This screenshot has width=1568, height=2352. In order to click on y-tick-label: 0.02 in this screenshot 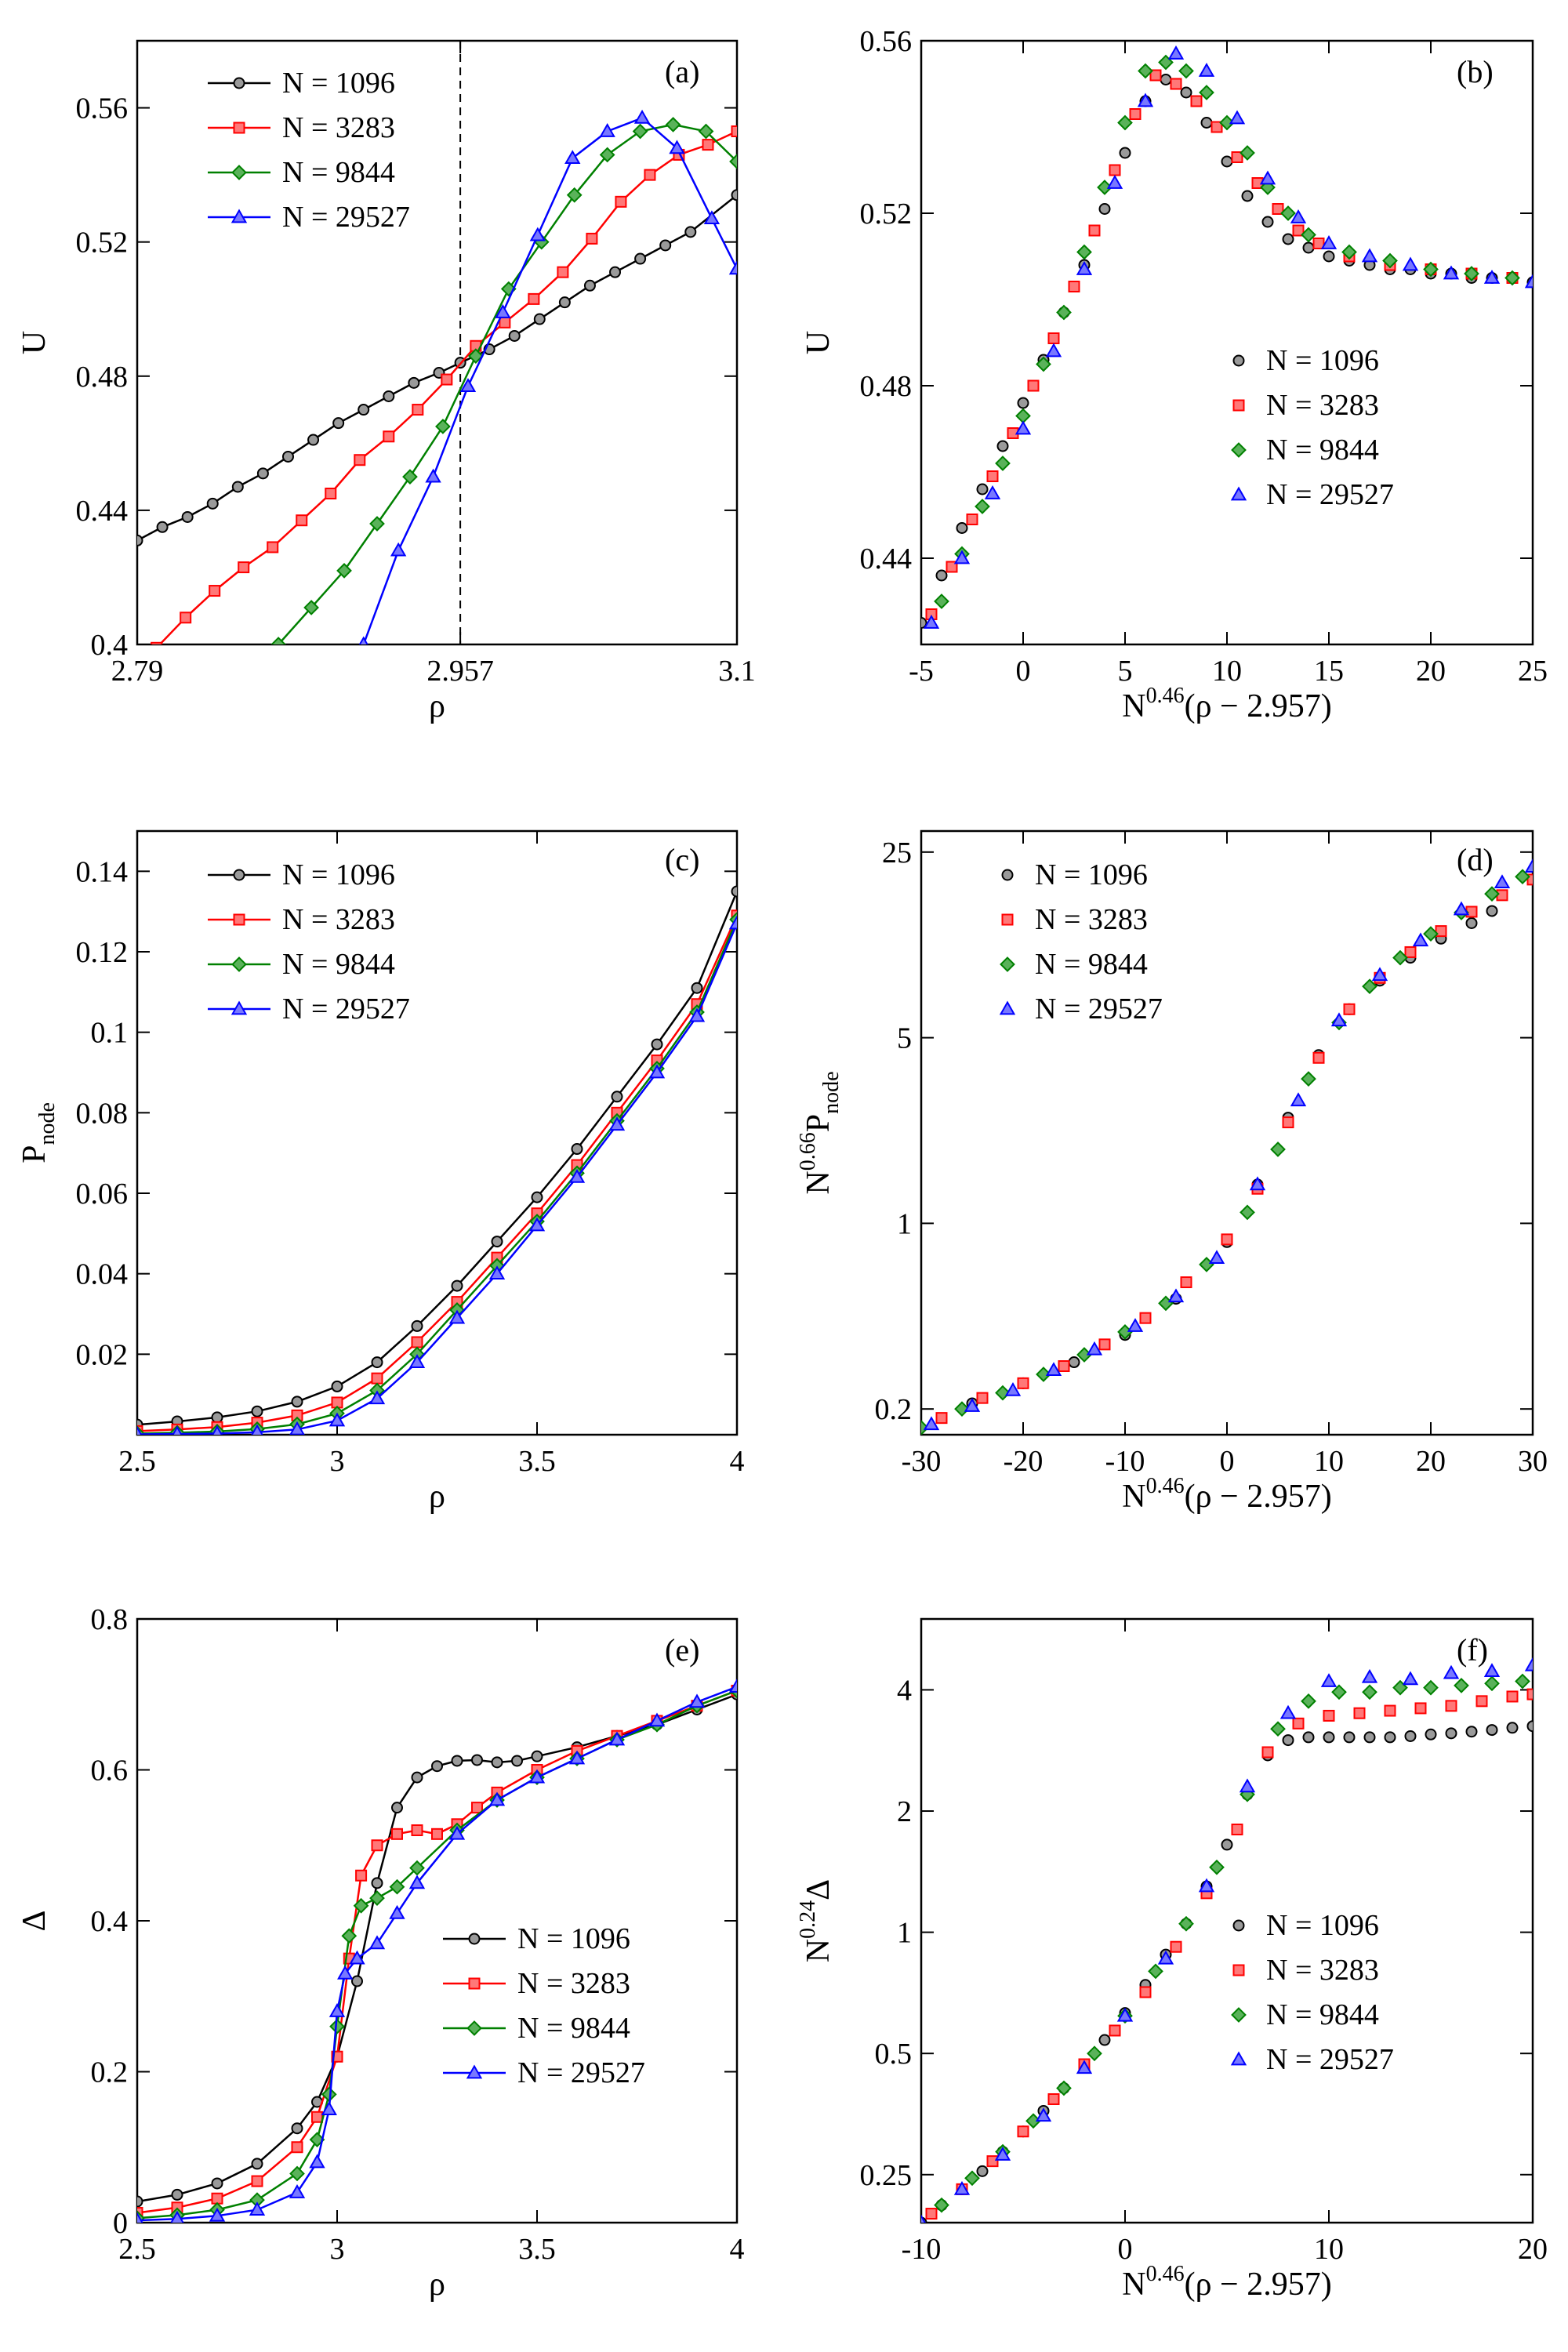, I will do `click(102, 1354)`.